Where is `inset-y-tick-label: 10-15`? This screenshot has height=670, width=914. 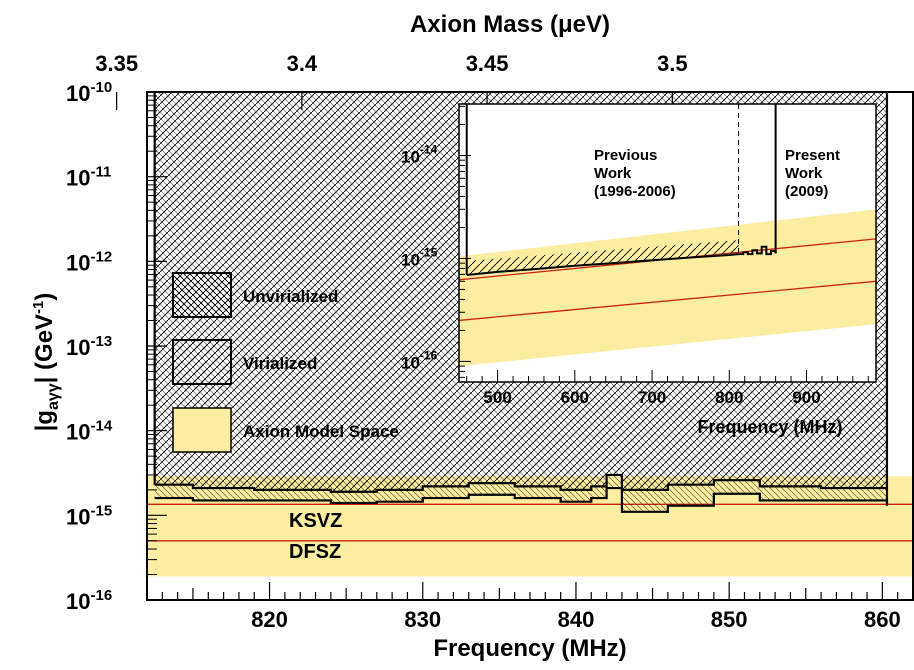
inset-y-tick-label: 10-15 is located at coordinates (419, 257).